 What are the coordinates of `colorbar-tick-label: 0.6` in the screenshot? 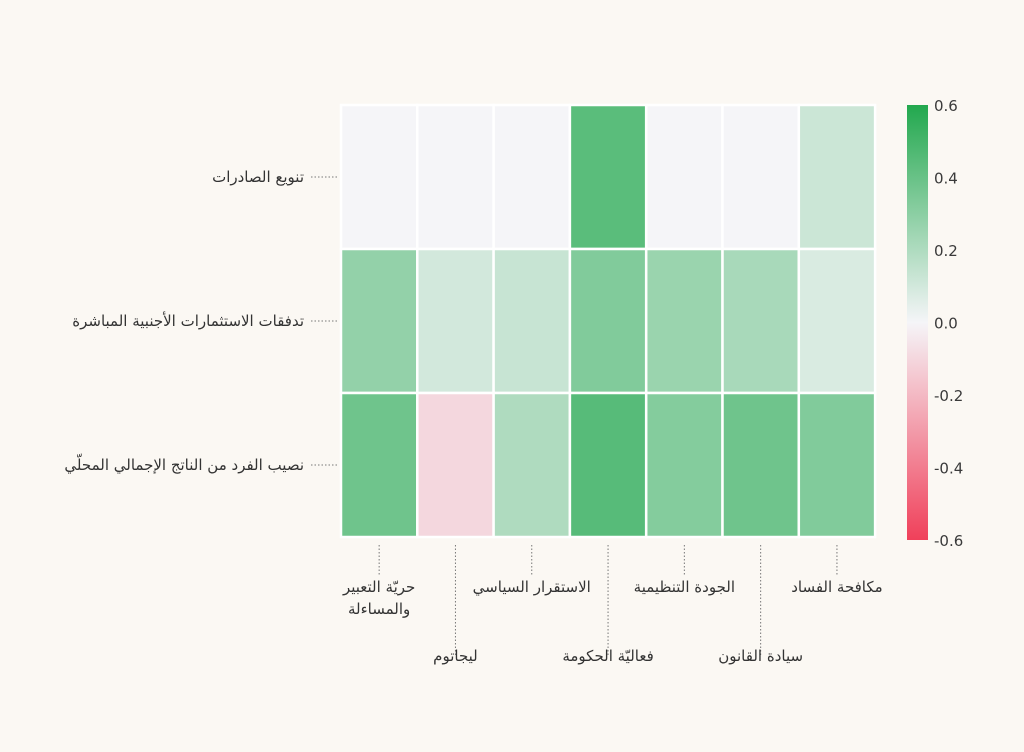 It's located at (946, 106).